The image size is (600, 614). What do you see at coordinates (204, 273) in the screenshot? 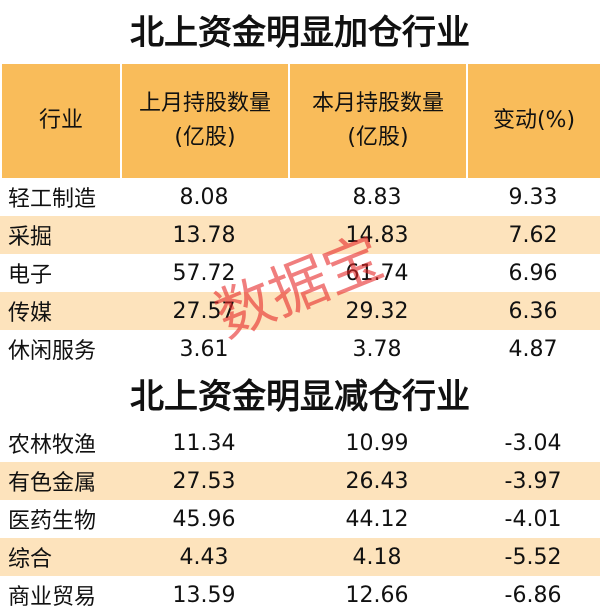
I see `table-cell: 57.72` at bounding box center [204, 273].